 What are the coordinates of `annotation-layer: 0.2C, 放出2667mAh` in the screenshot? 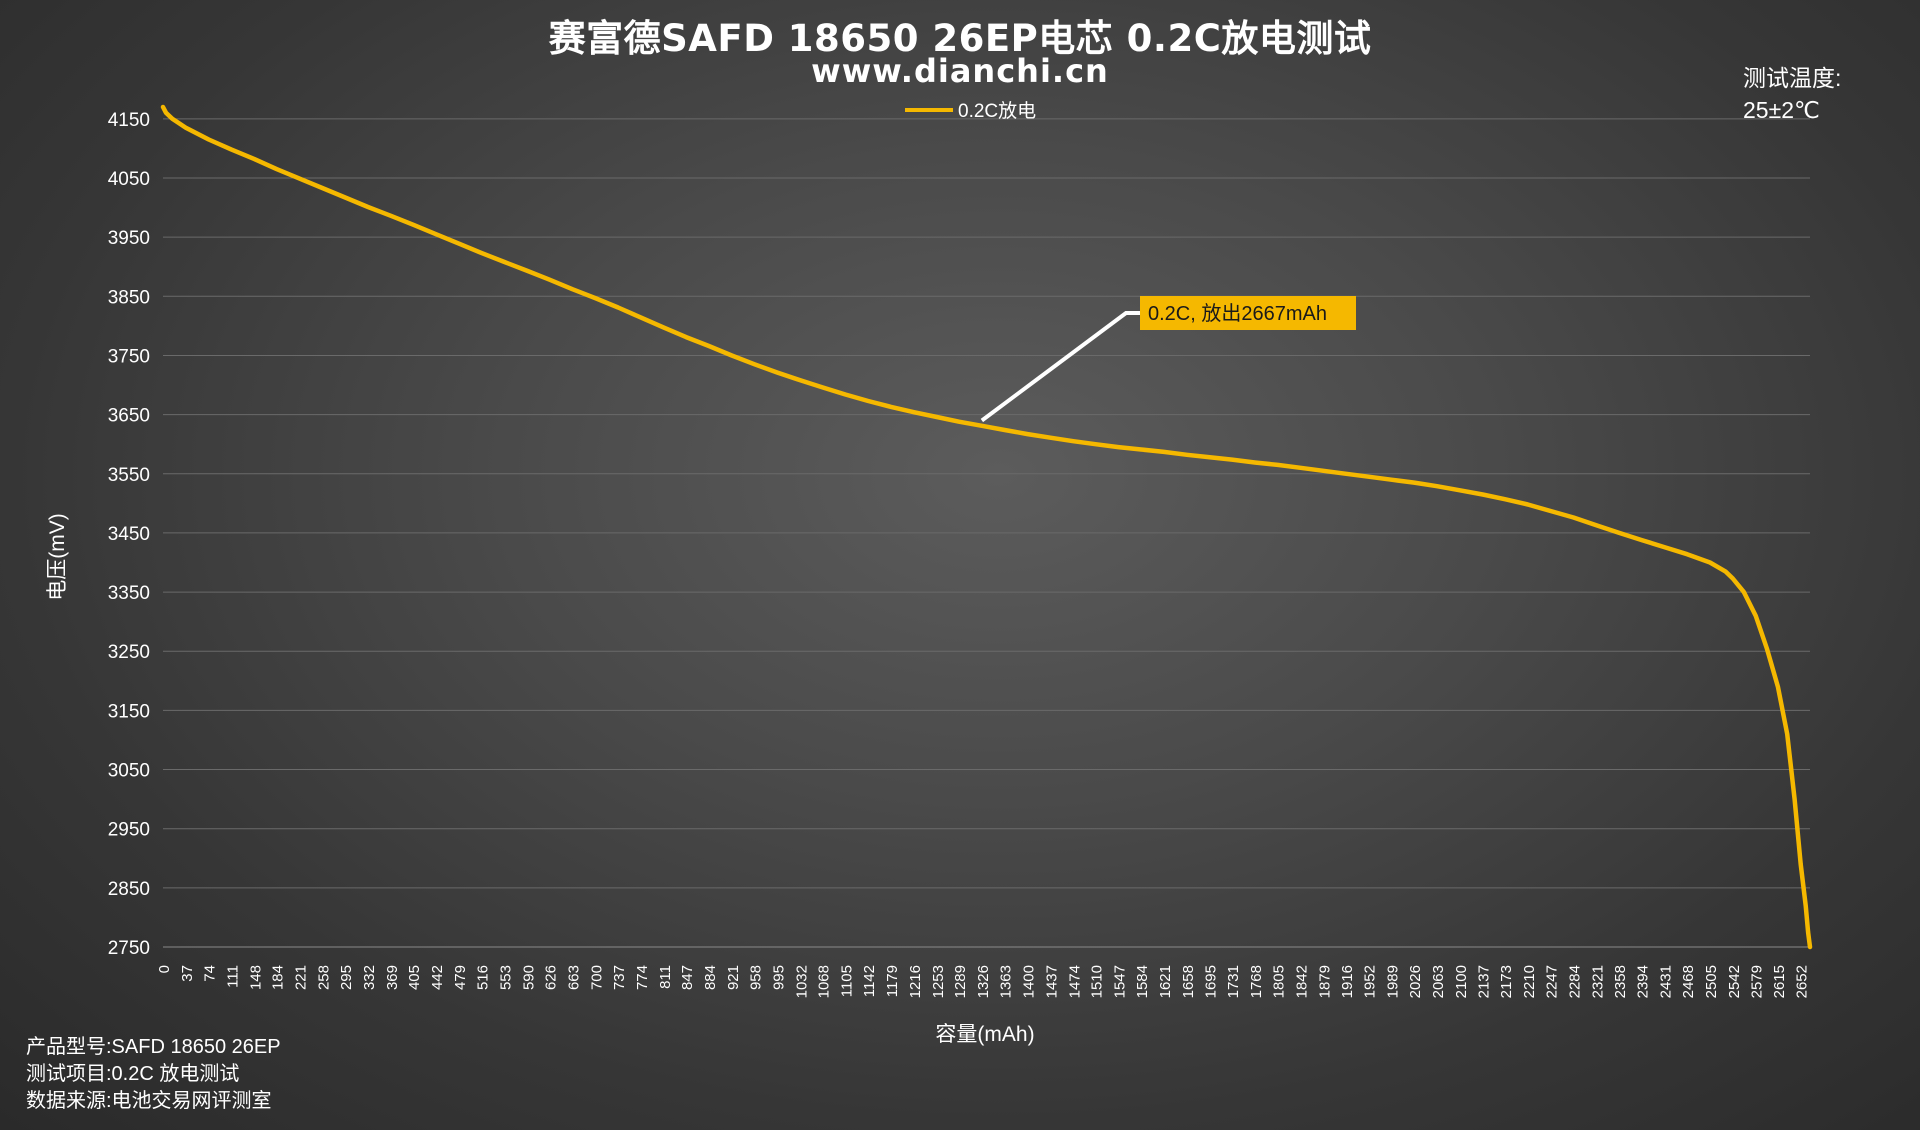 It's located at (1168, 359).